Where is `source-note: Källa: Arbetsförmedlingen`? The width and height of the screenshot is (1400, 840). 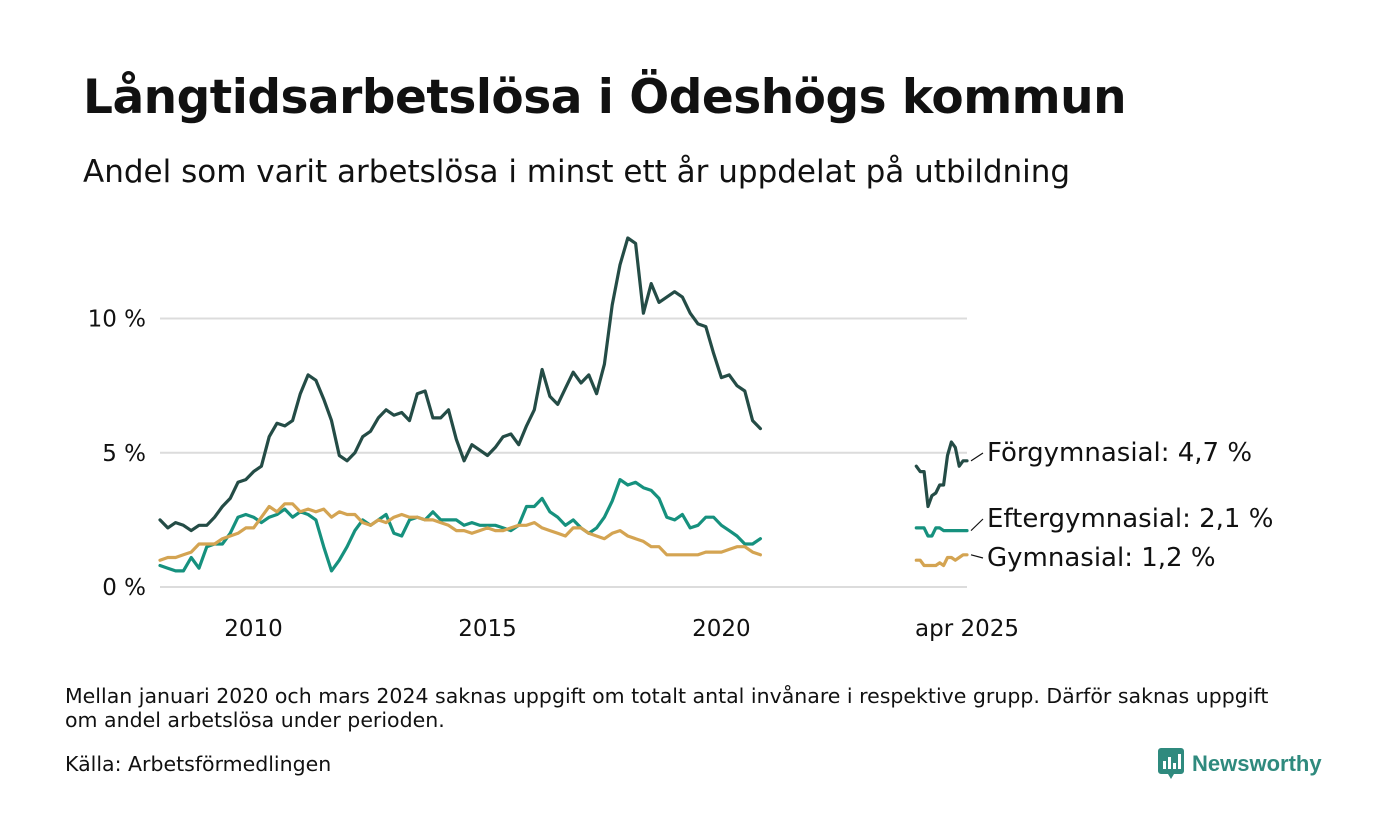
source-note: Källa: Arbetsförmedlingen is located at coordinates (198, 764).